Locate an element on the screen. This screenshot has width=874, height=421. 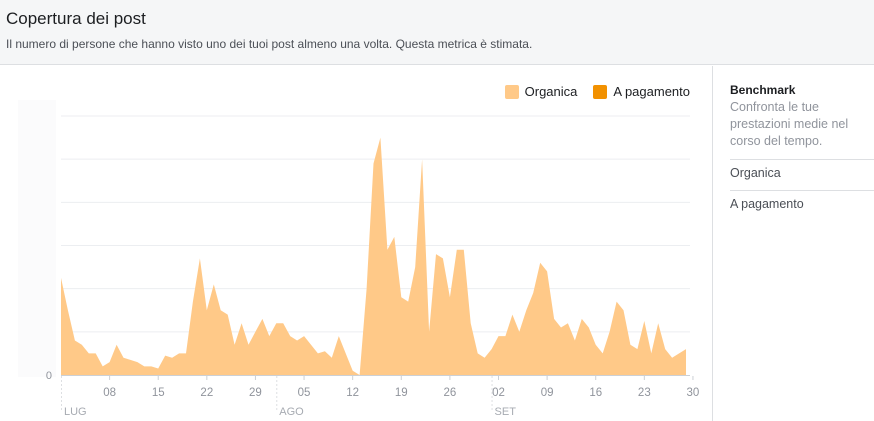
x-tick-label: 23 is located at coordinates (644, 393).